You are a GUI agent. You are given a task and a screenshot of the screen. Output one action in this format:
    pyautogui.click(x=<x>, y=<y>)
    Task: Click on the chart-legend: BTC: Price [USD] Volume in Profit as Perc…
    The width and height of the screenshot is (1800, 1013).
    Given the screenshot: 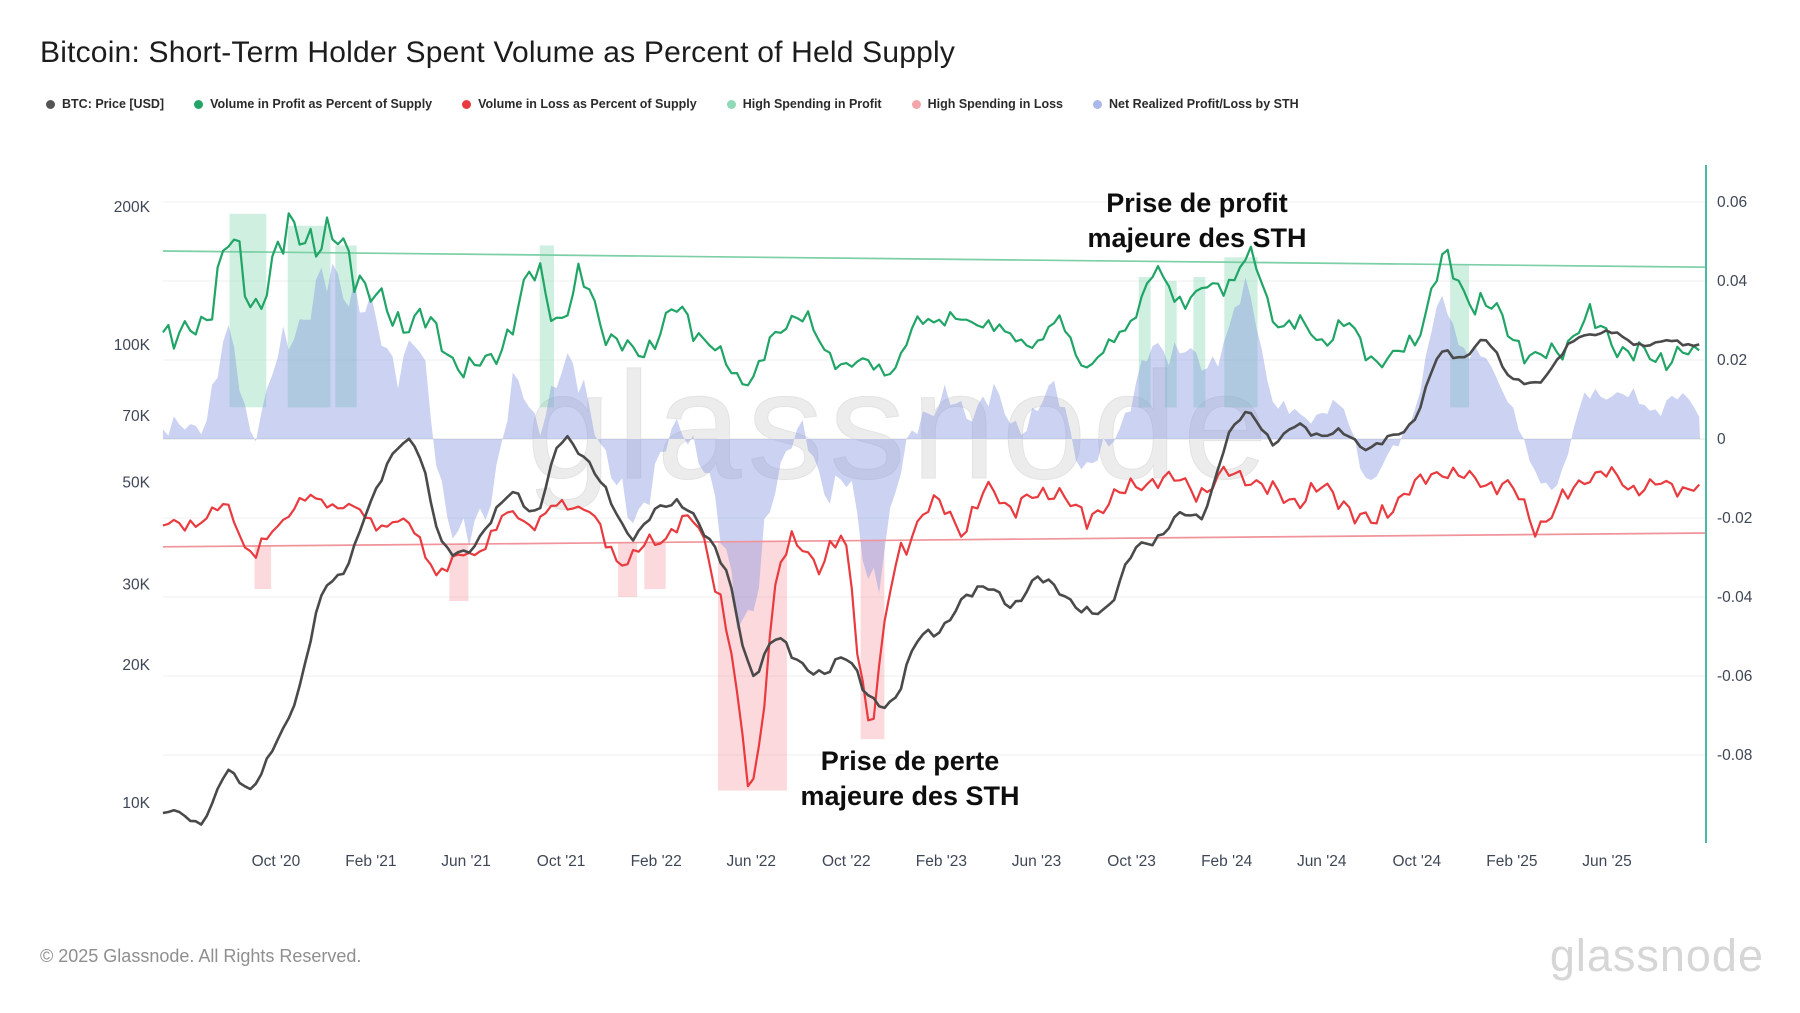 What is the action you would take?
    pyautogui.click(x=687, y=104)
    